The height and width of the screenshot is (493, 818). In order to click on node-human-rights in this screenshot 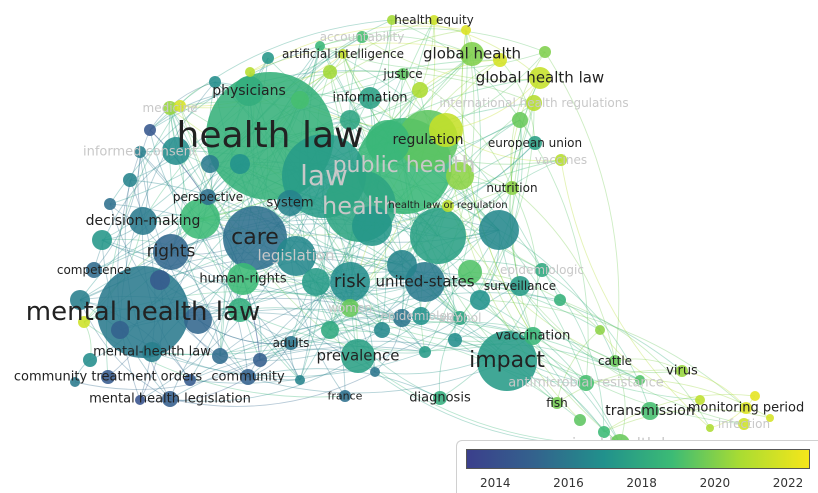, I will do `click(243, 279)`.